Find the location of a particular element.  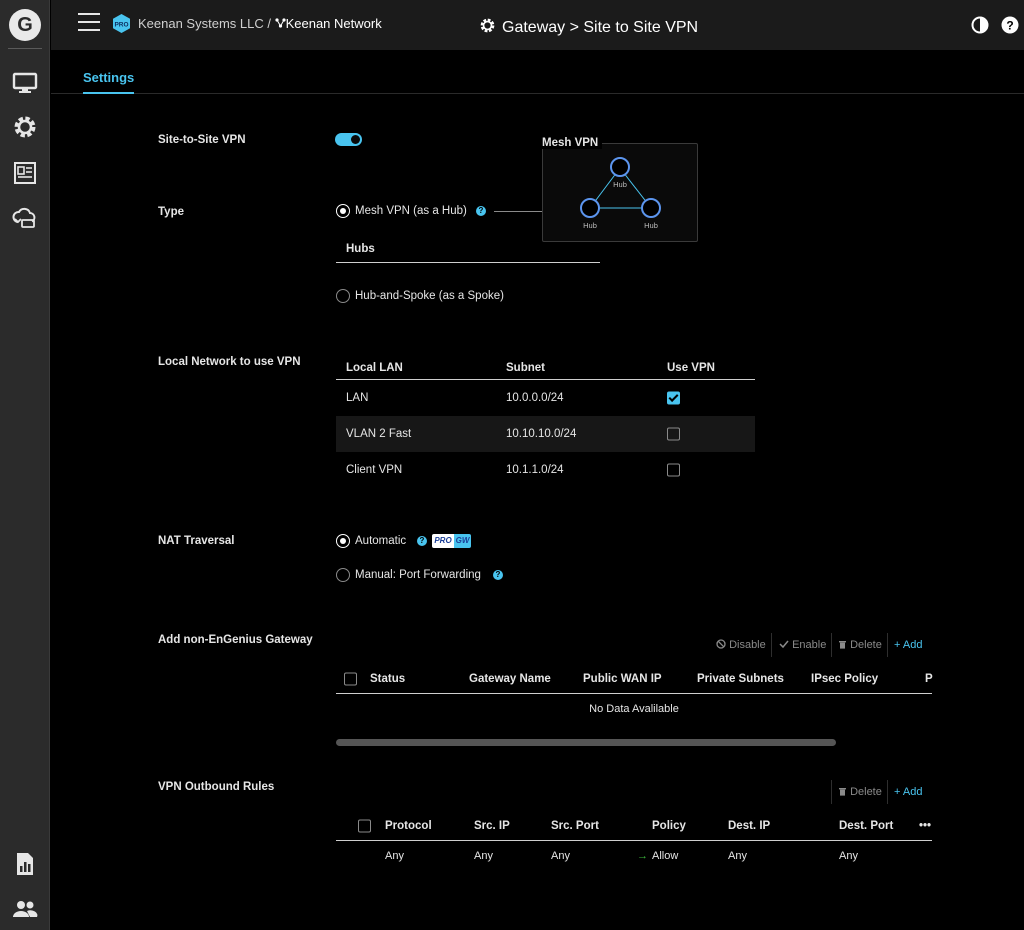

column-header: Policy is located at coordinates (669, 825).